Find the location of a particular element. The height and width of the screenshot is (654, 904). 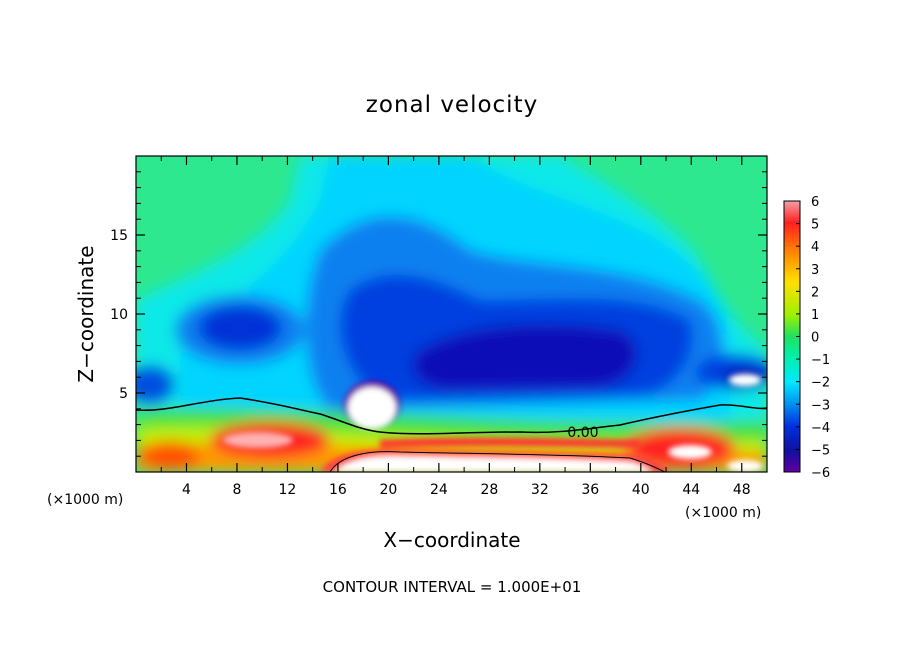

colorbar-tick-label: 5 is located at coordinates (815, 225).